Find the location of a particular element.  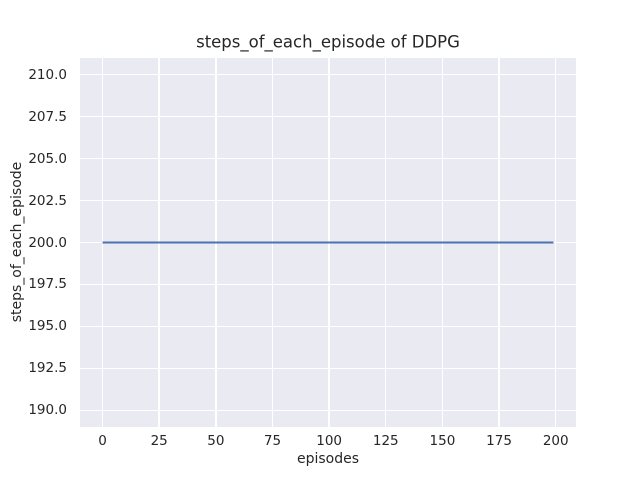

y-tick-label: 195.0 is located at coordinates (47, 326).